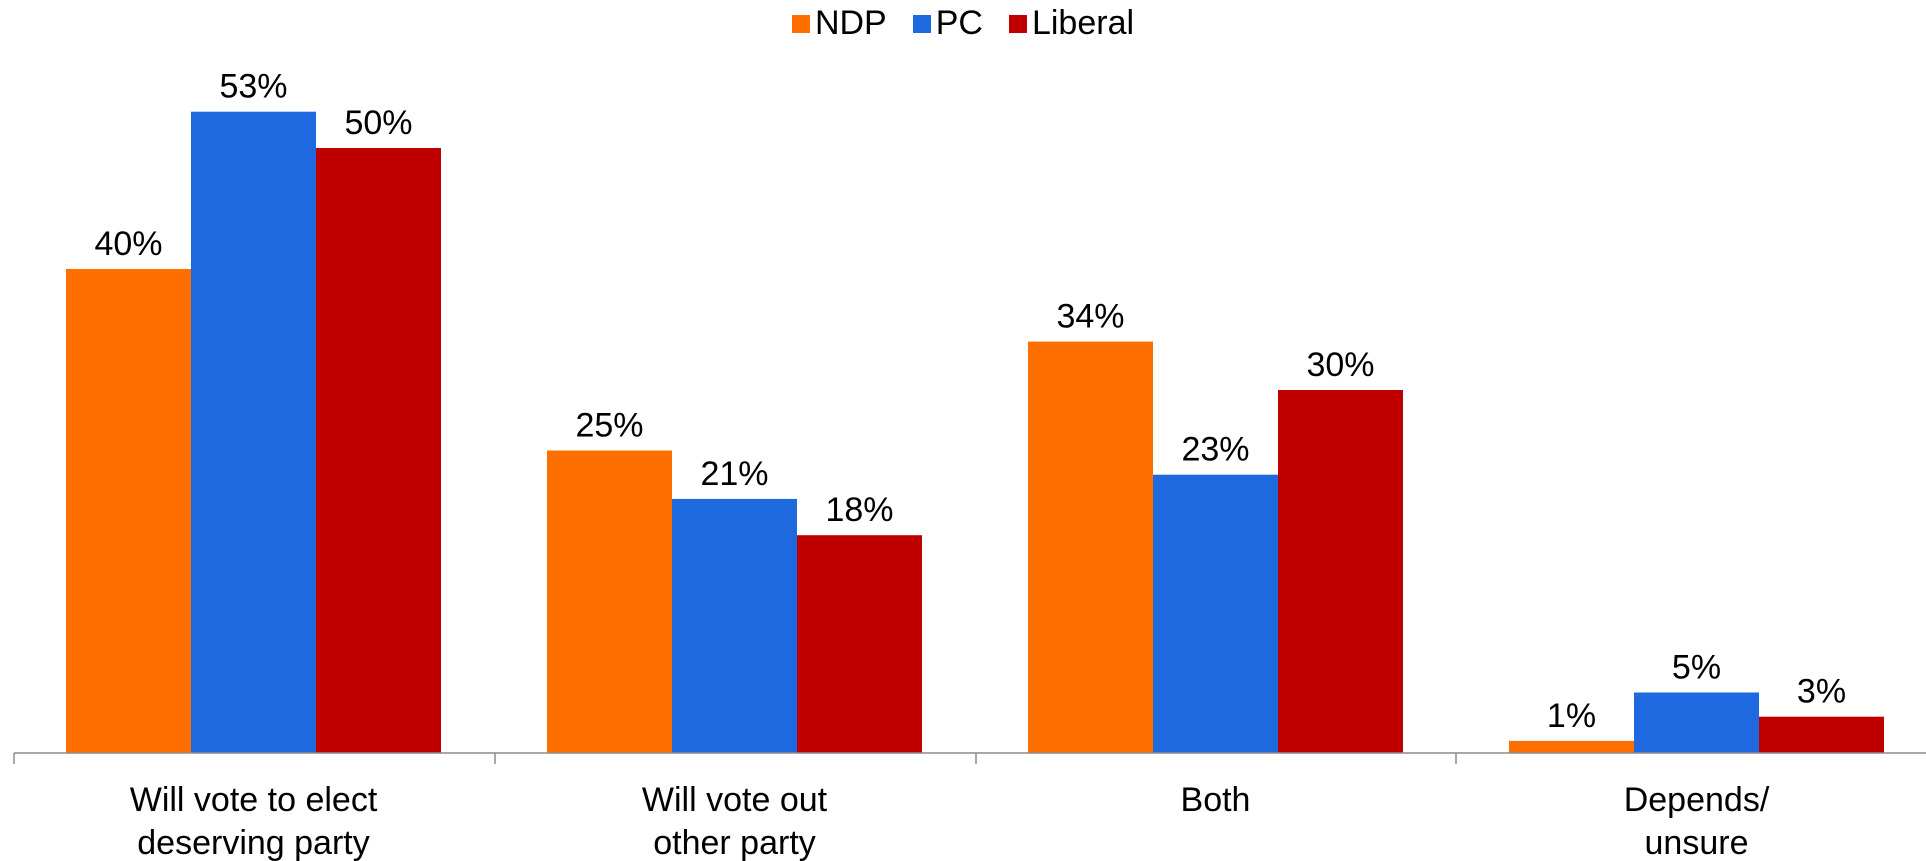 The width and height of the screenshot is (1926, 861). I want to click on data-label-pc-3: 5%, so click(1696, 668).